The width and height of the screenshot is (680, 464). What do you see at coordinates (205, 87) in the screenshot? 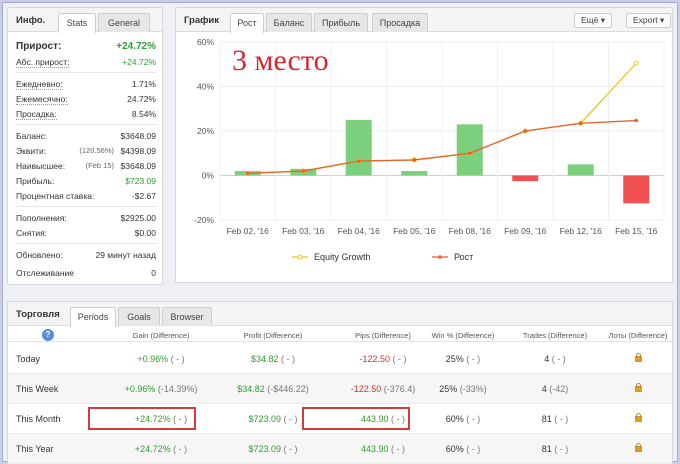
I see `y-tick-label: 40%` at bounding box center [205, 87].